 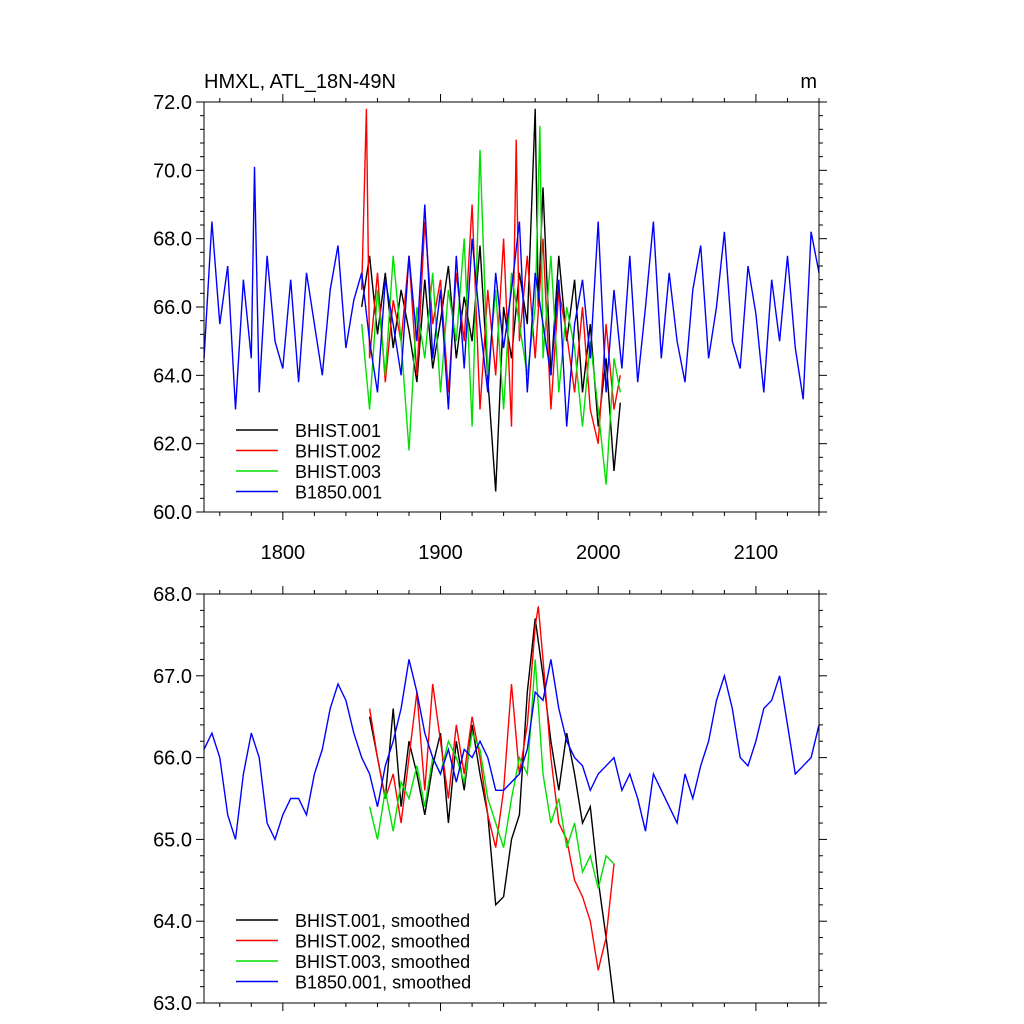 What do you see at coordinates (338, 472) in the screenshot?
I see `legend-label: BHIST.003` at bounding box center [338, 472].